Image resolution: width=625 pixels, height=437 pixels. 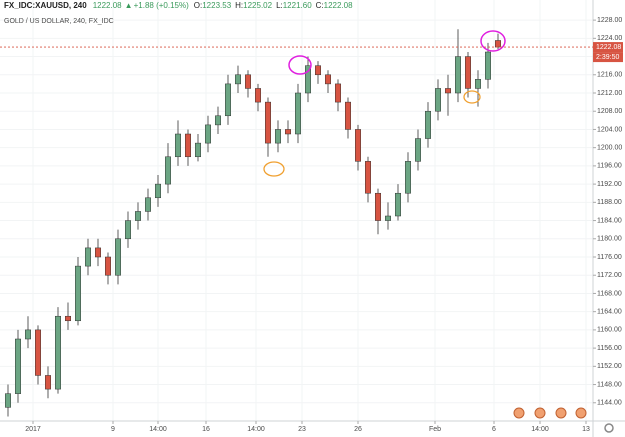 I want to click on x-tick-label: 23, so click(x=302, y=429).